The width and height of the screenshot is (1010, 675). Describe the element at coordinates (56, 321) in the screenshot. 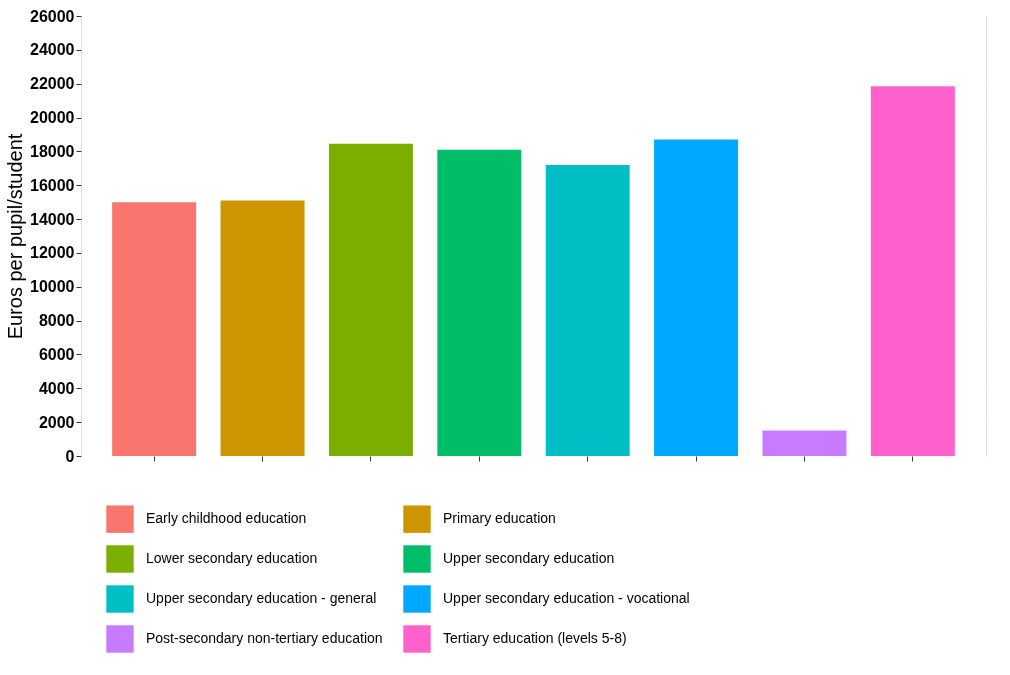

I see `y-tick-label: 8000` at that location.